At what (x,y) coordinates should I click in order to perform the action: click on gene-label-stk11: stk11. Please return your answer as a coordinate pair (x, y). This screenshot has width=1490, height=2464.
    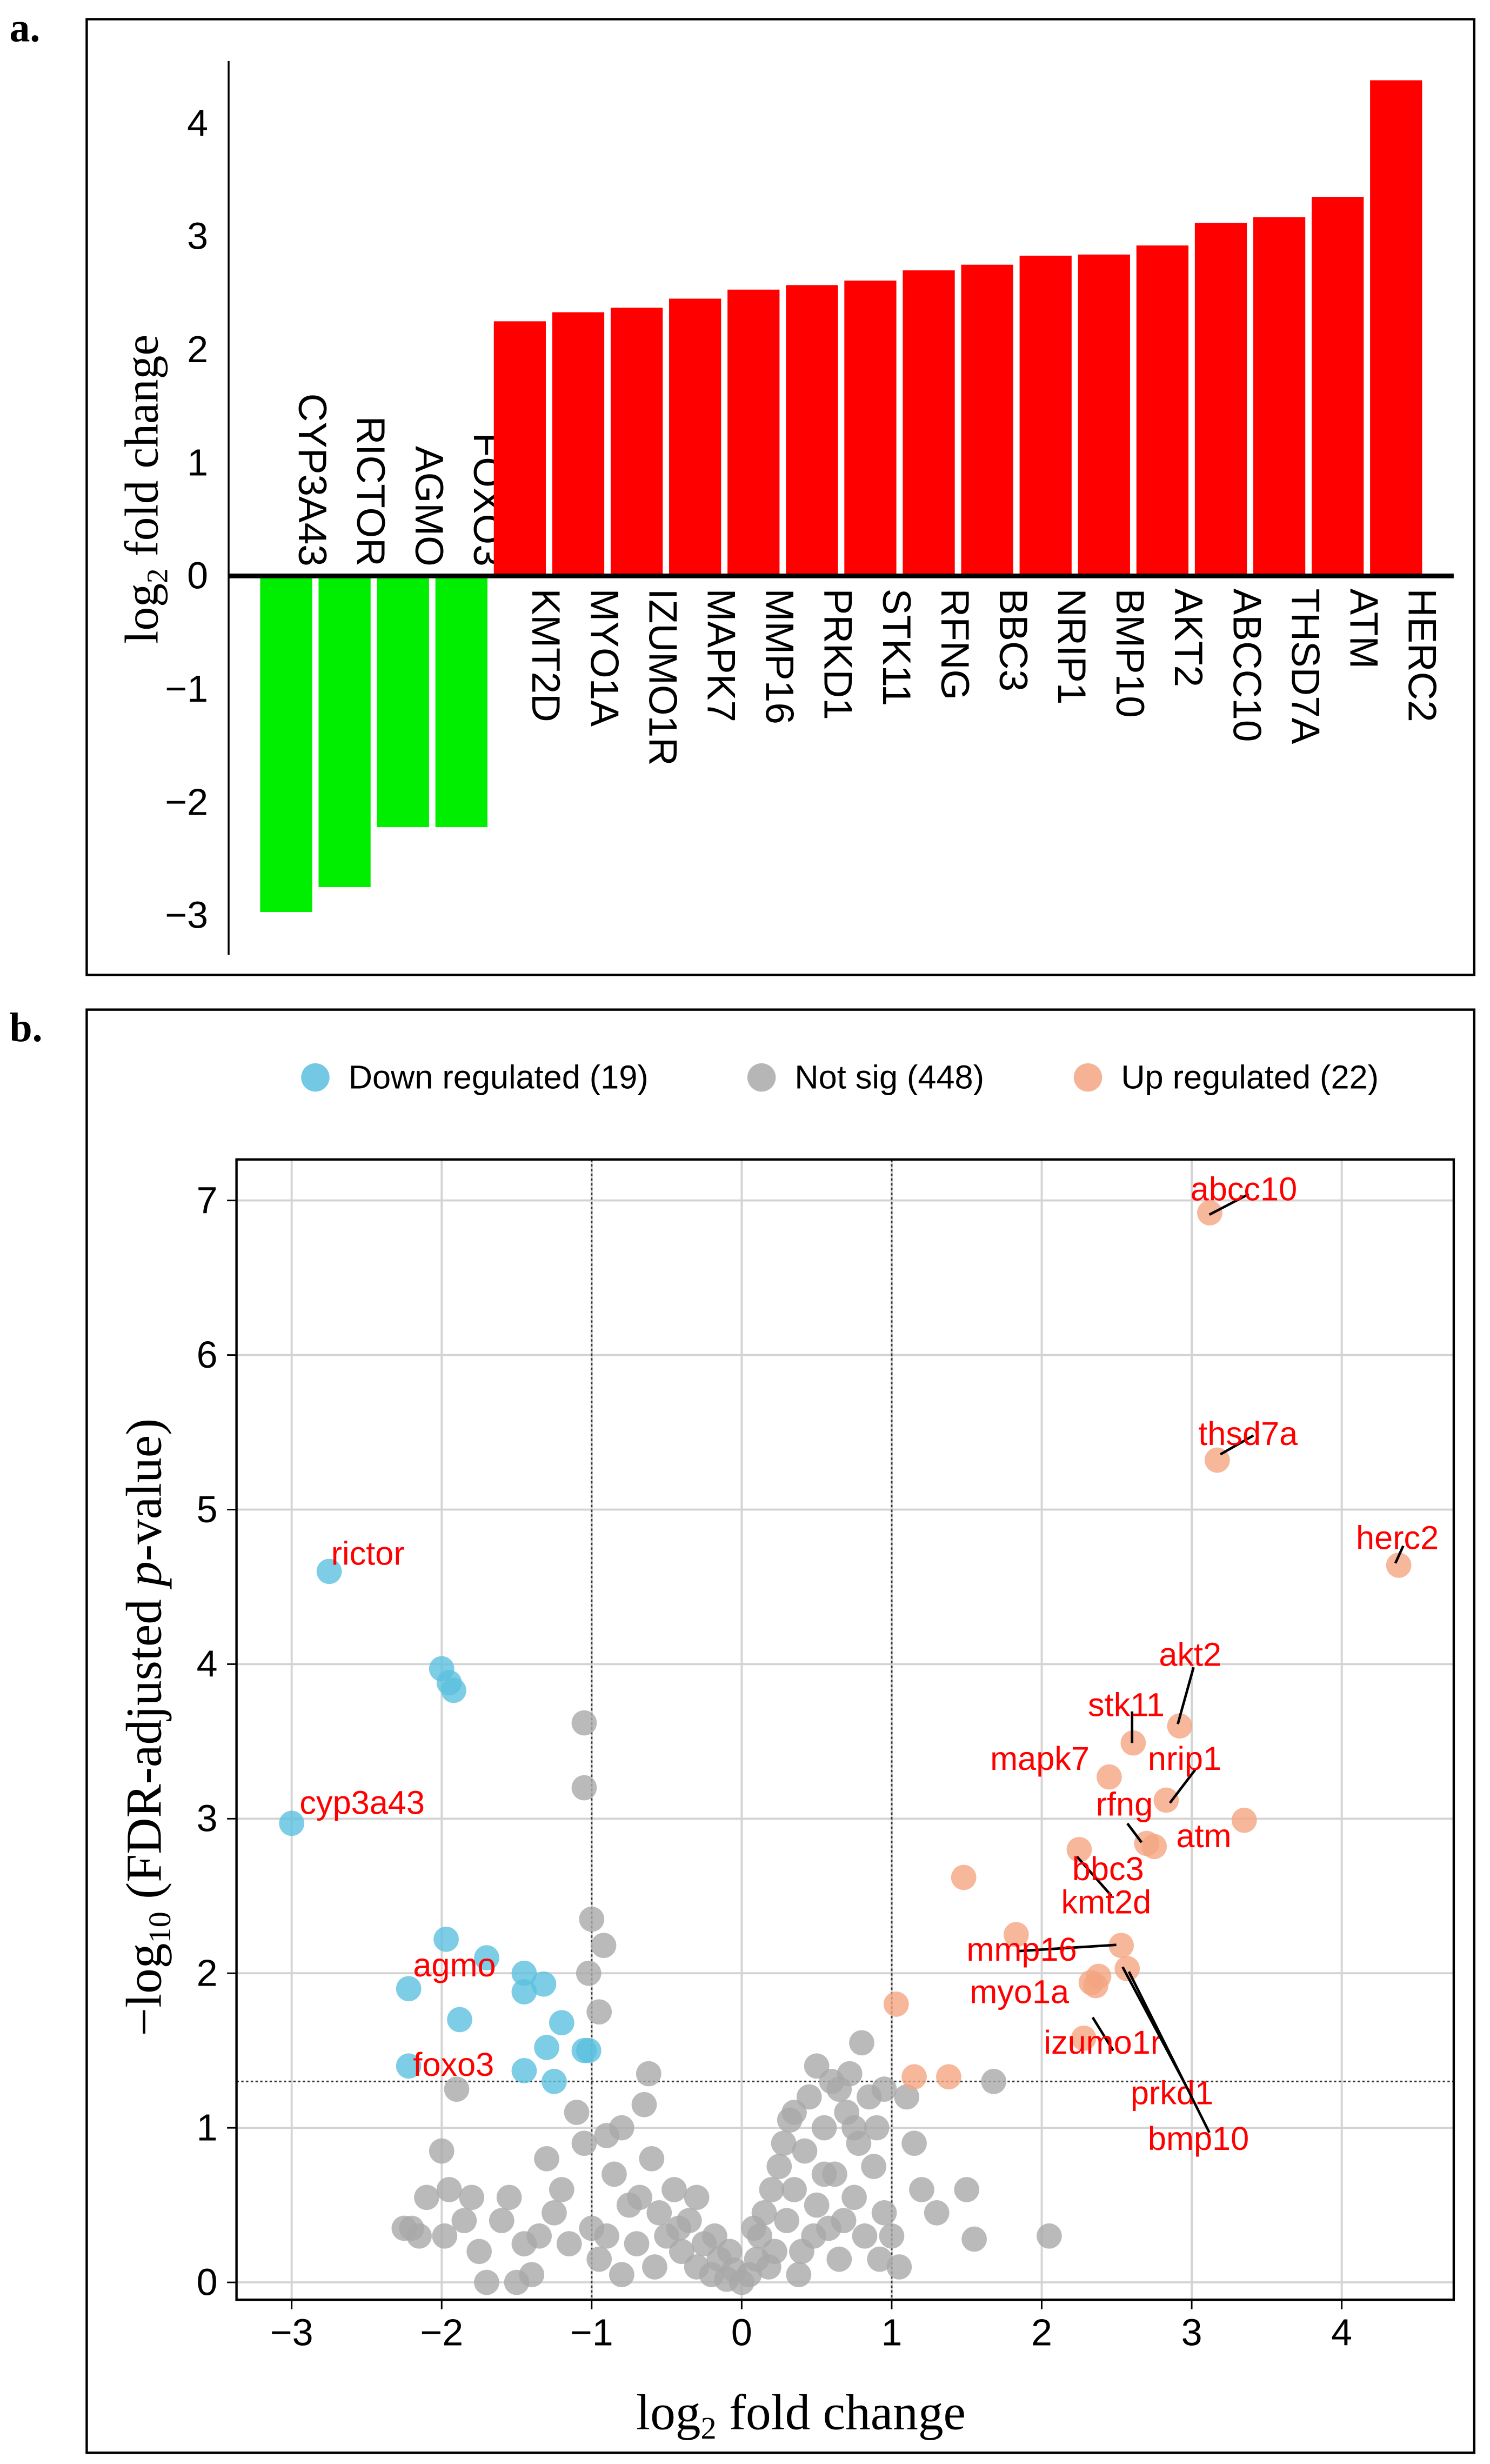
    Looking at the image, I should click on (1126, 1705).